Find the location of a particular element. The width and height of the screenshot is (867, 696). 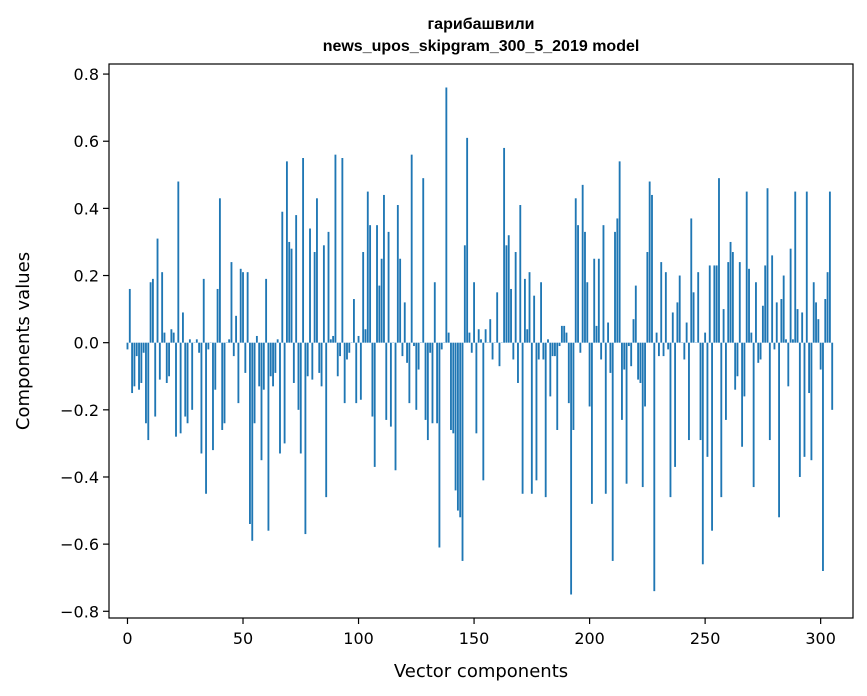

x-tick-label: 0 is located at coordinates (127, 638).